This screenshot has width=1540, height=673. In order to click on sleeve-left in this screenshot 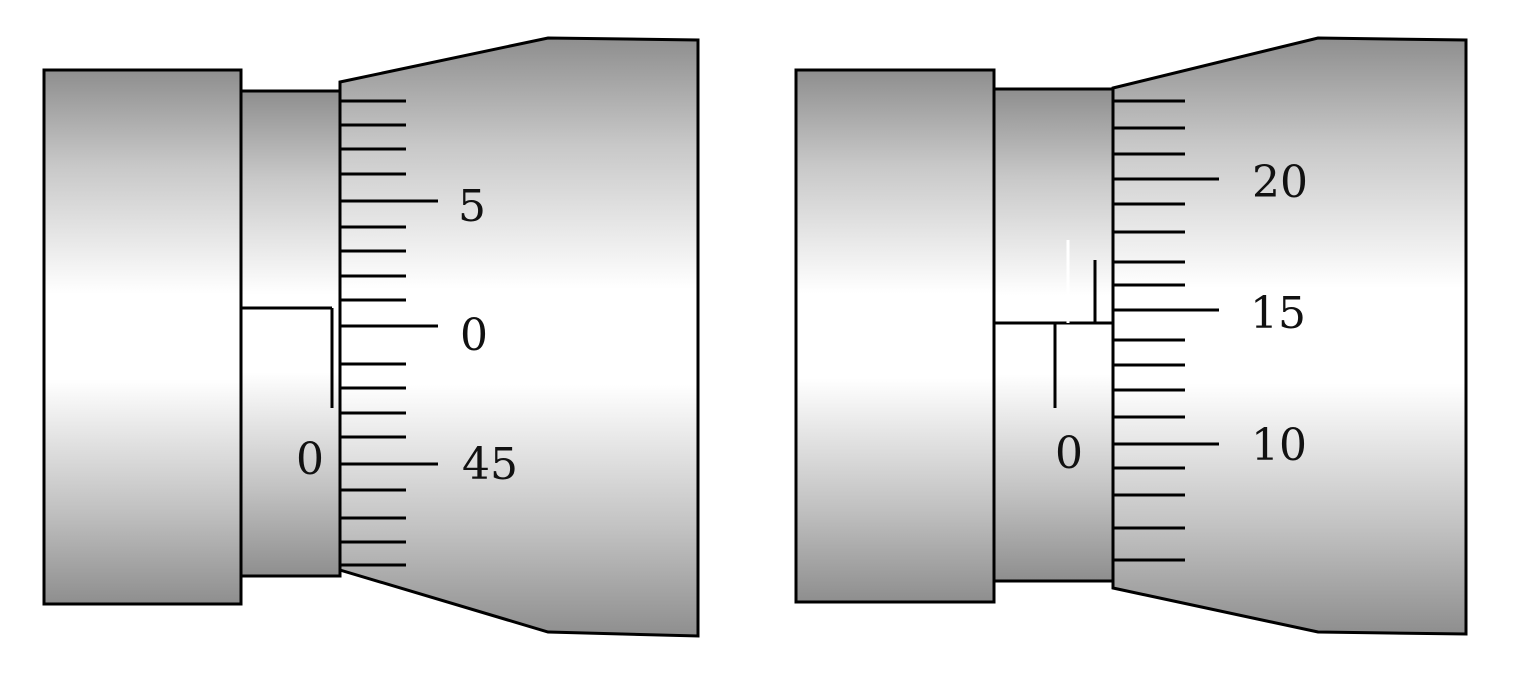, I will do `click(290, 333)`.